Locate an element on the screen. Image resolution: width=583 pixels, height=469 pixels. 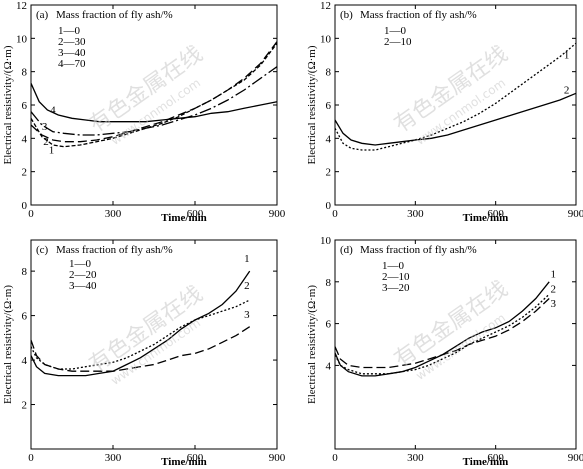
panel-label: (c) is located at coordinates (42, 250).